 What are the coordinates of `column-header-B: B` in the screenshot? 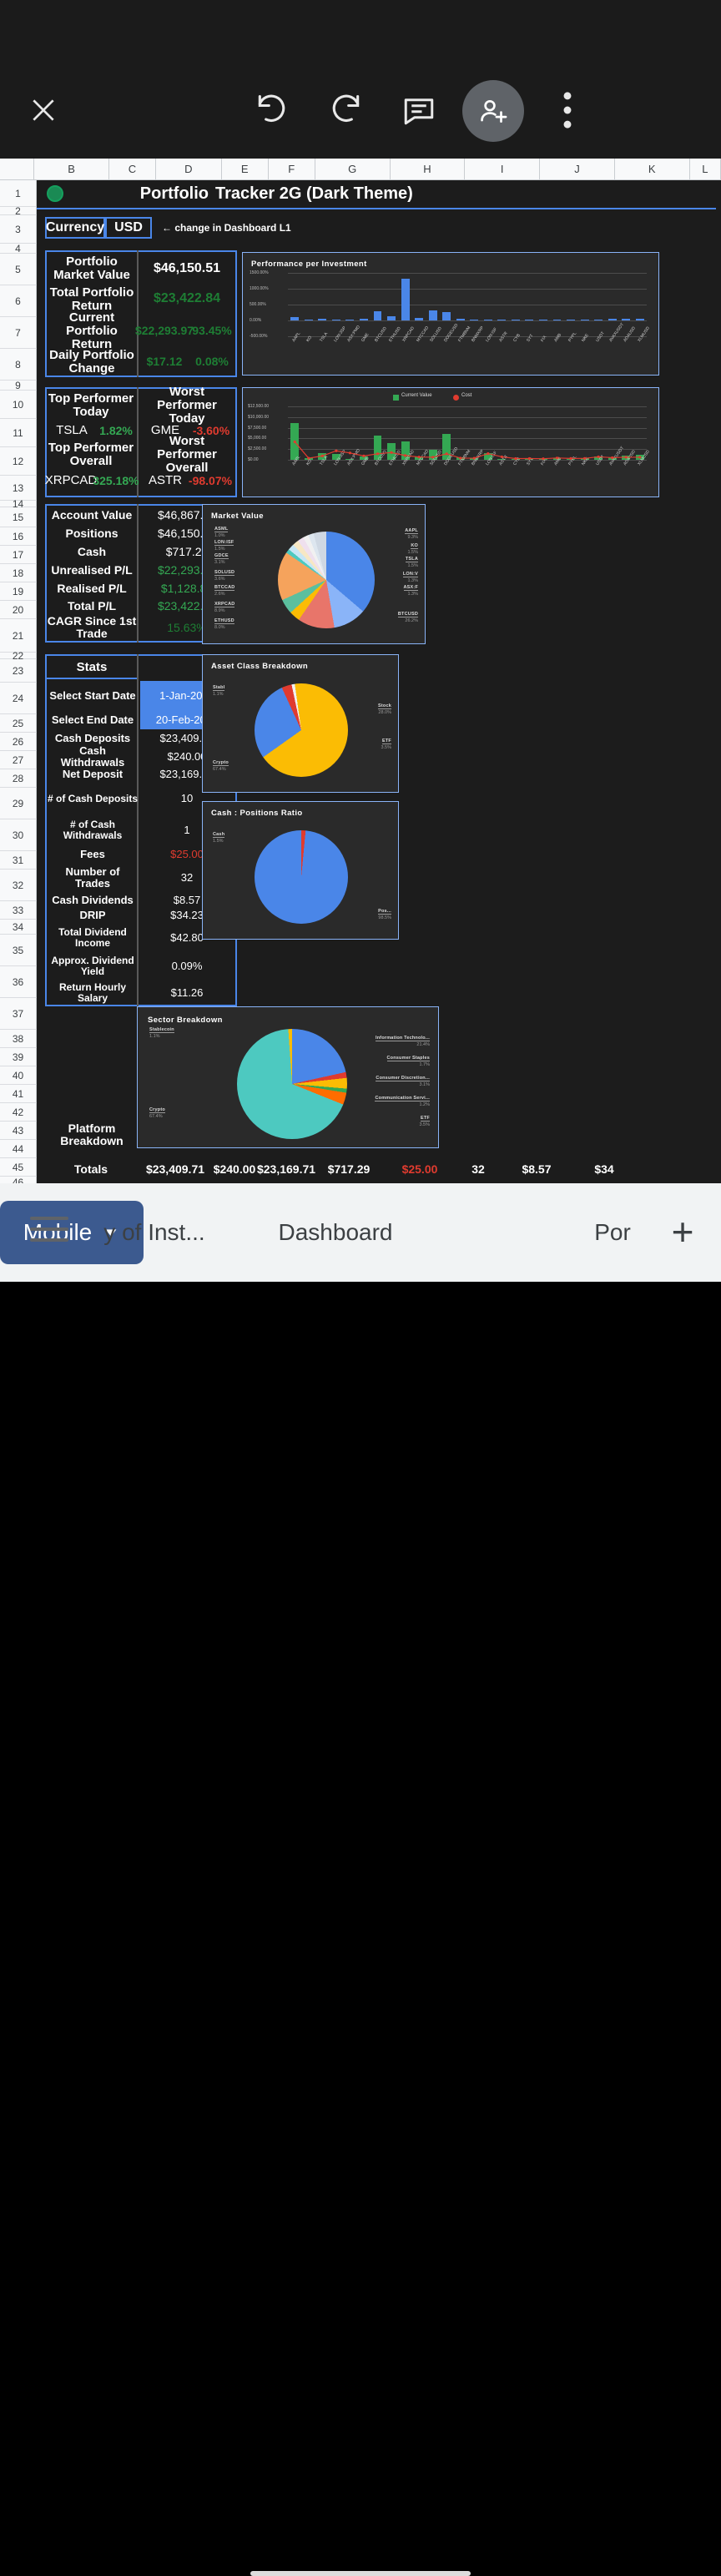 It's located at (71, 169).